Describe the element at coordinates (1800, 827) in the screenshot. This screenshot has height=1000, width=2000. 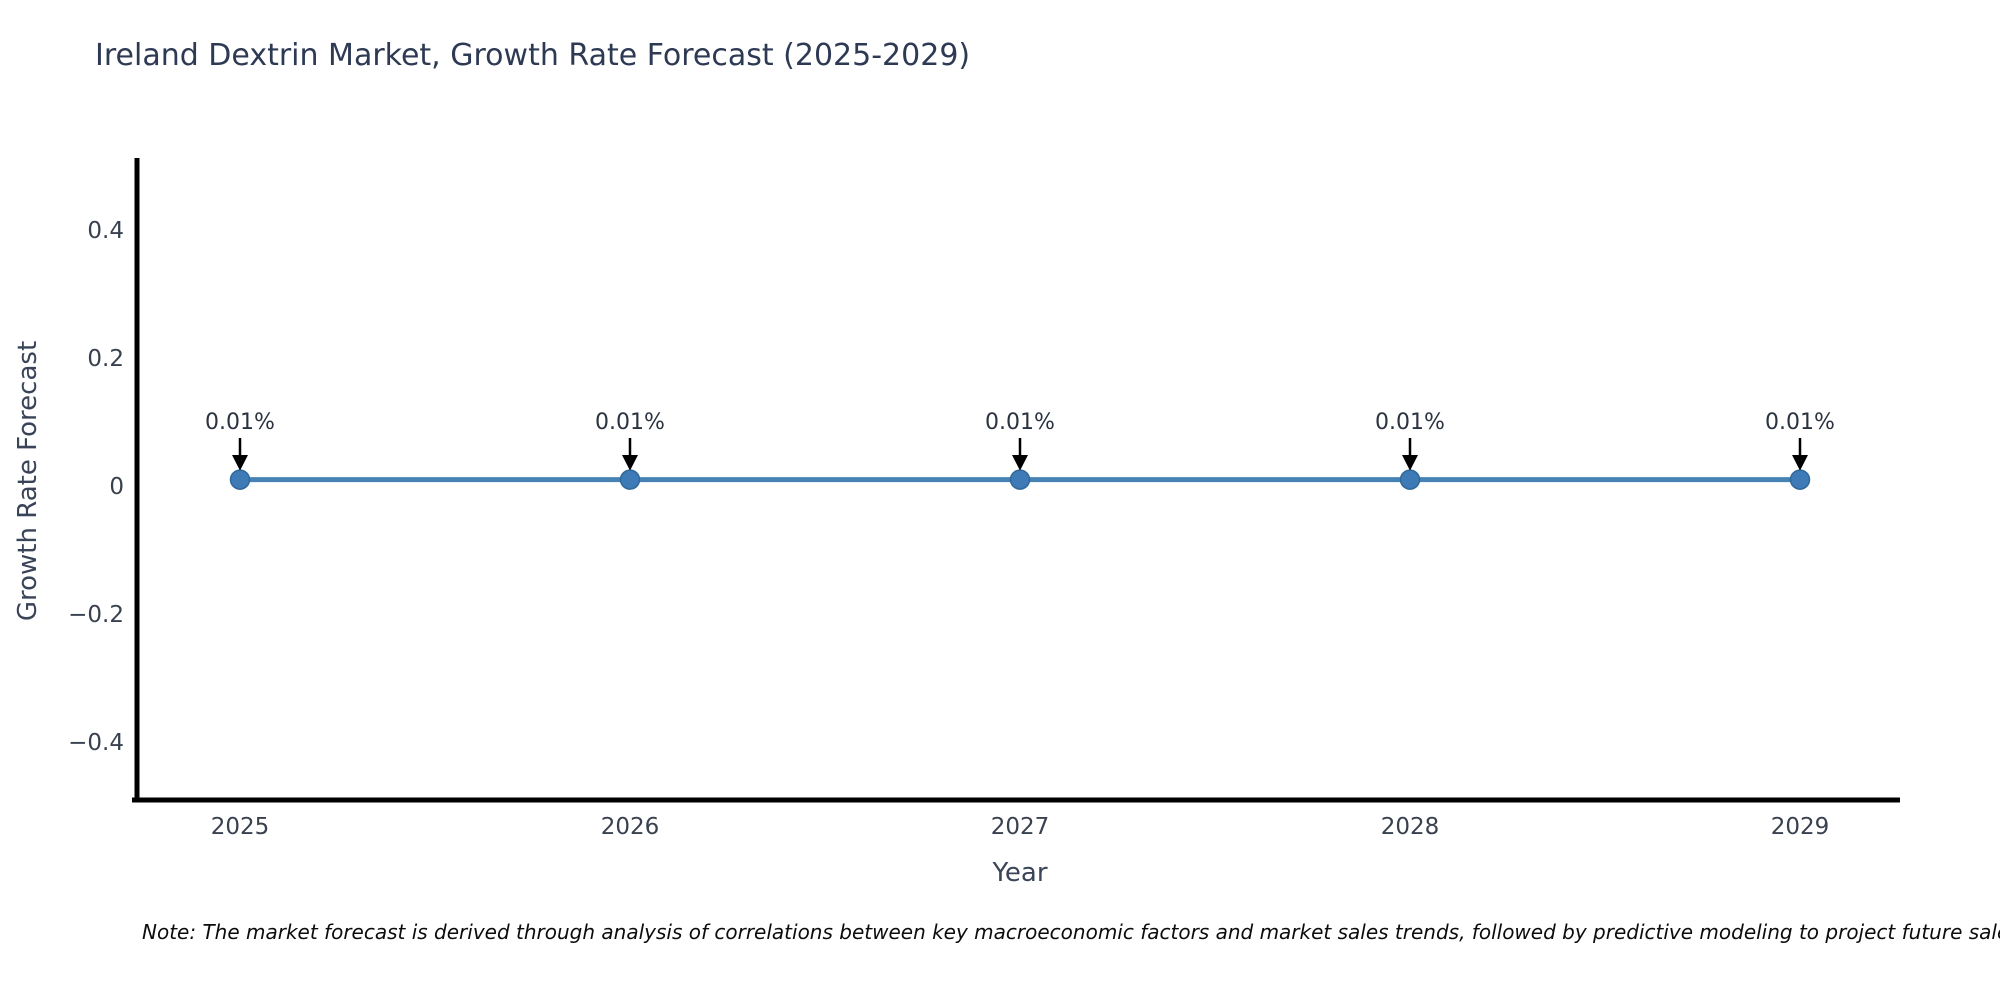
I see `x-tick-label: 2029` at that location.